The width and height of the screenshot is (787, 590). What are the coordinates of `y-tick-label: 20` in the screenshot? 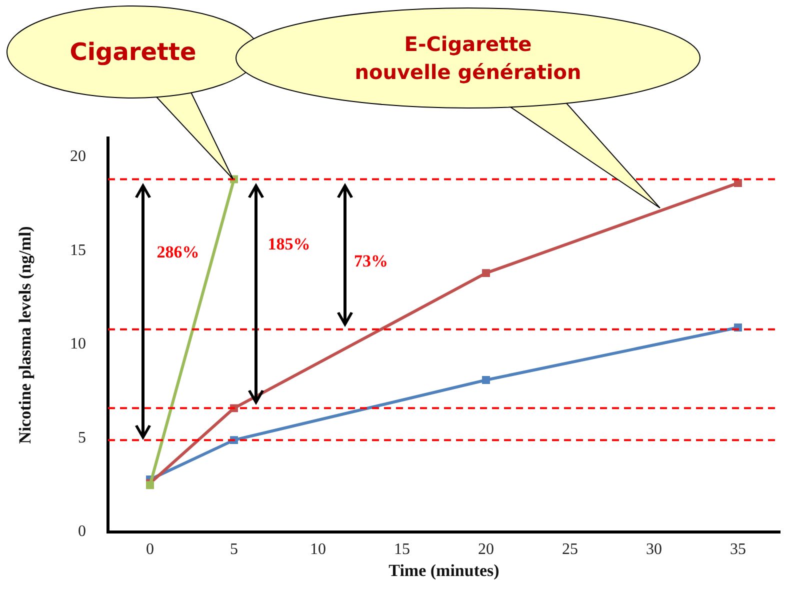 It's located at (78, 156).